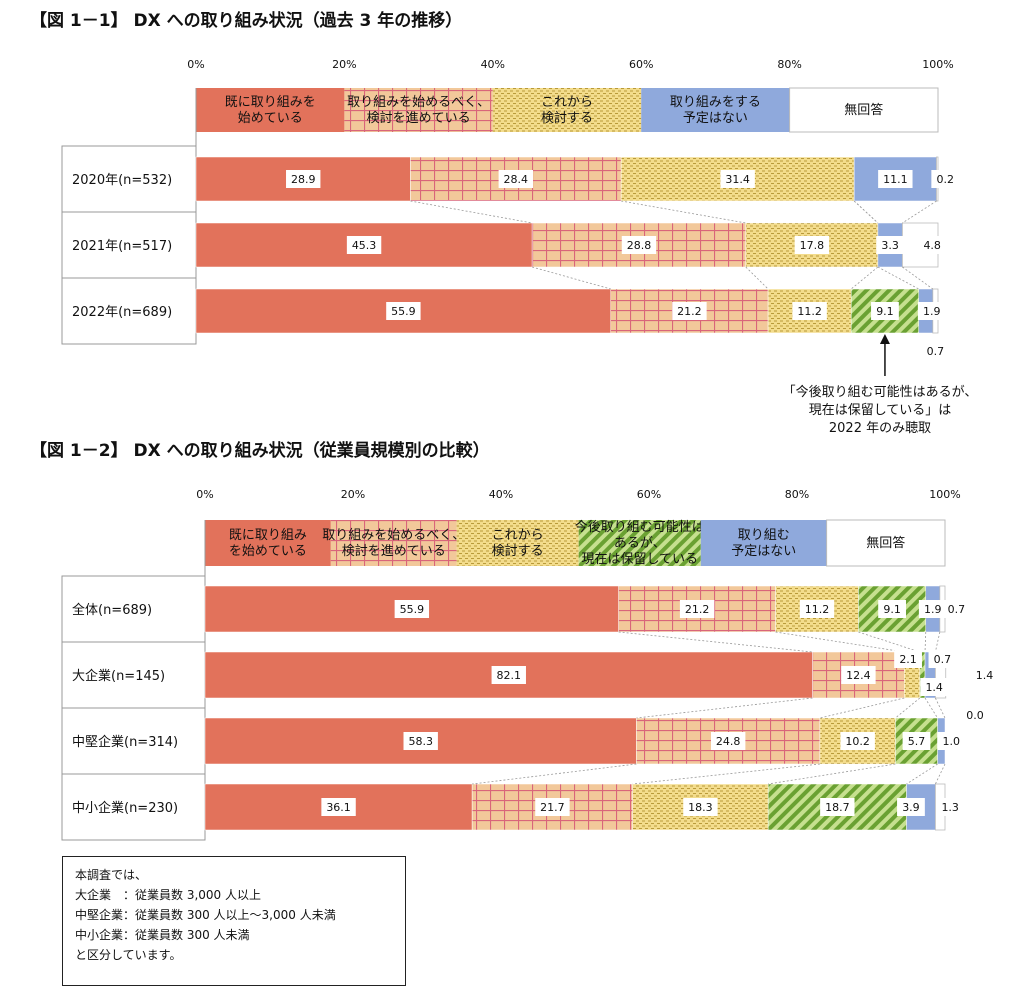 Image resolution: width=1024 pixels, height=1000 pixels. What do you see at coordinates (884, 339) in the screenshot?
I see `annotation-arrow-head` at bounding box center [884, 339].